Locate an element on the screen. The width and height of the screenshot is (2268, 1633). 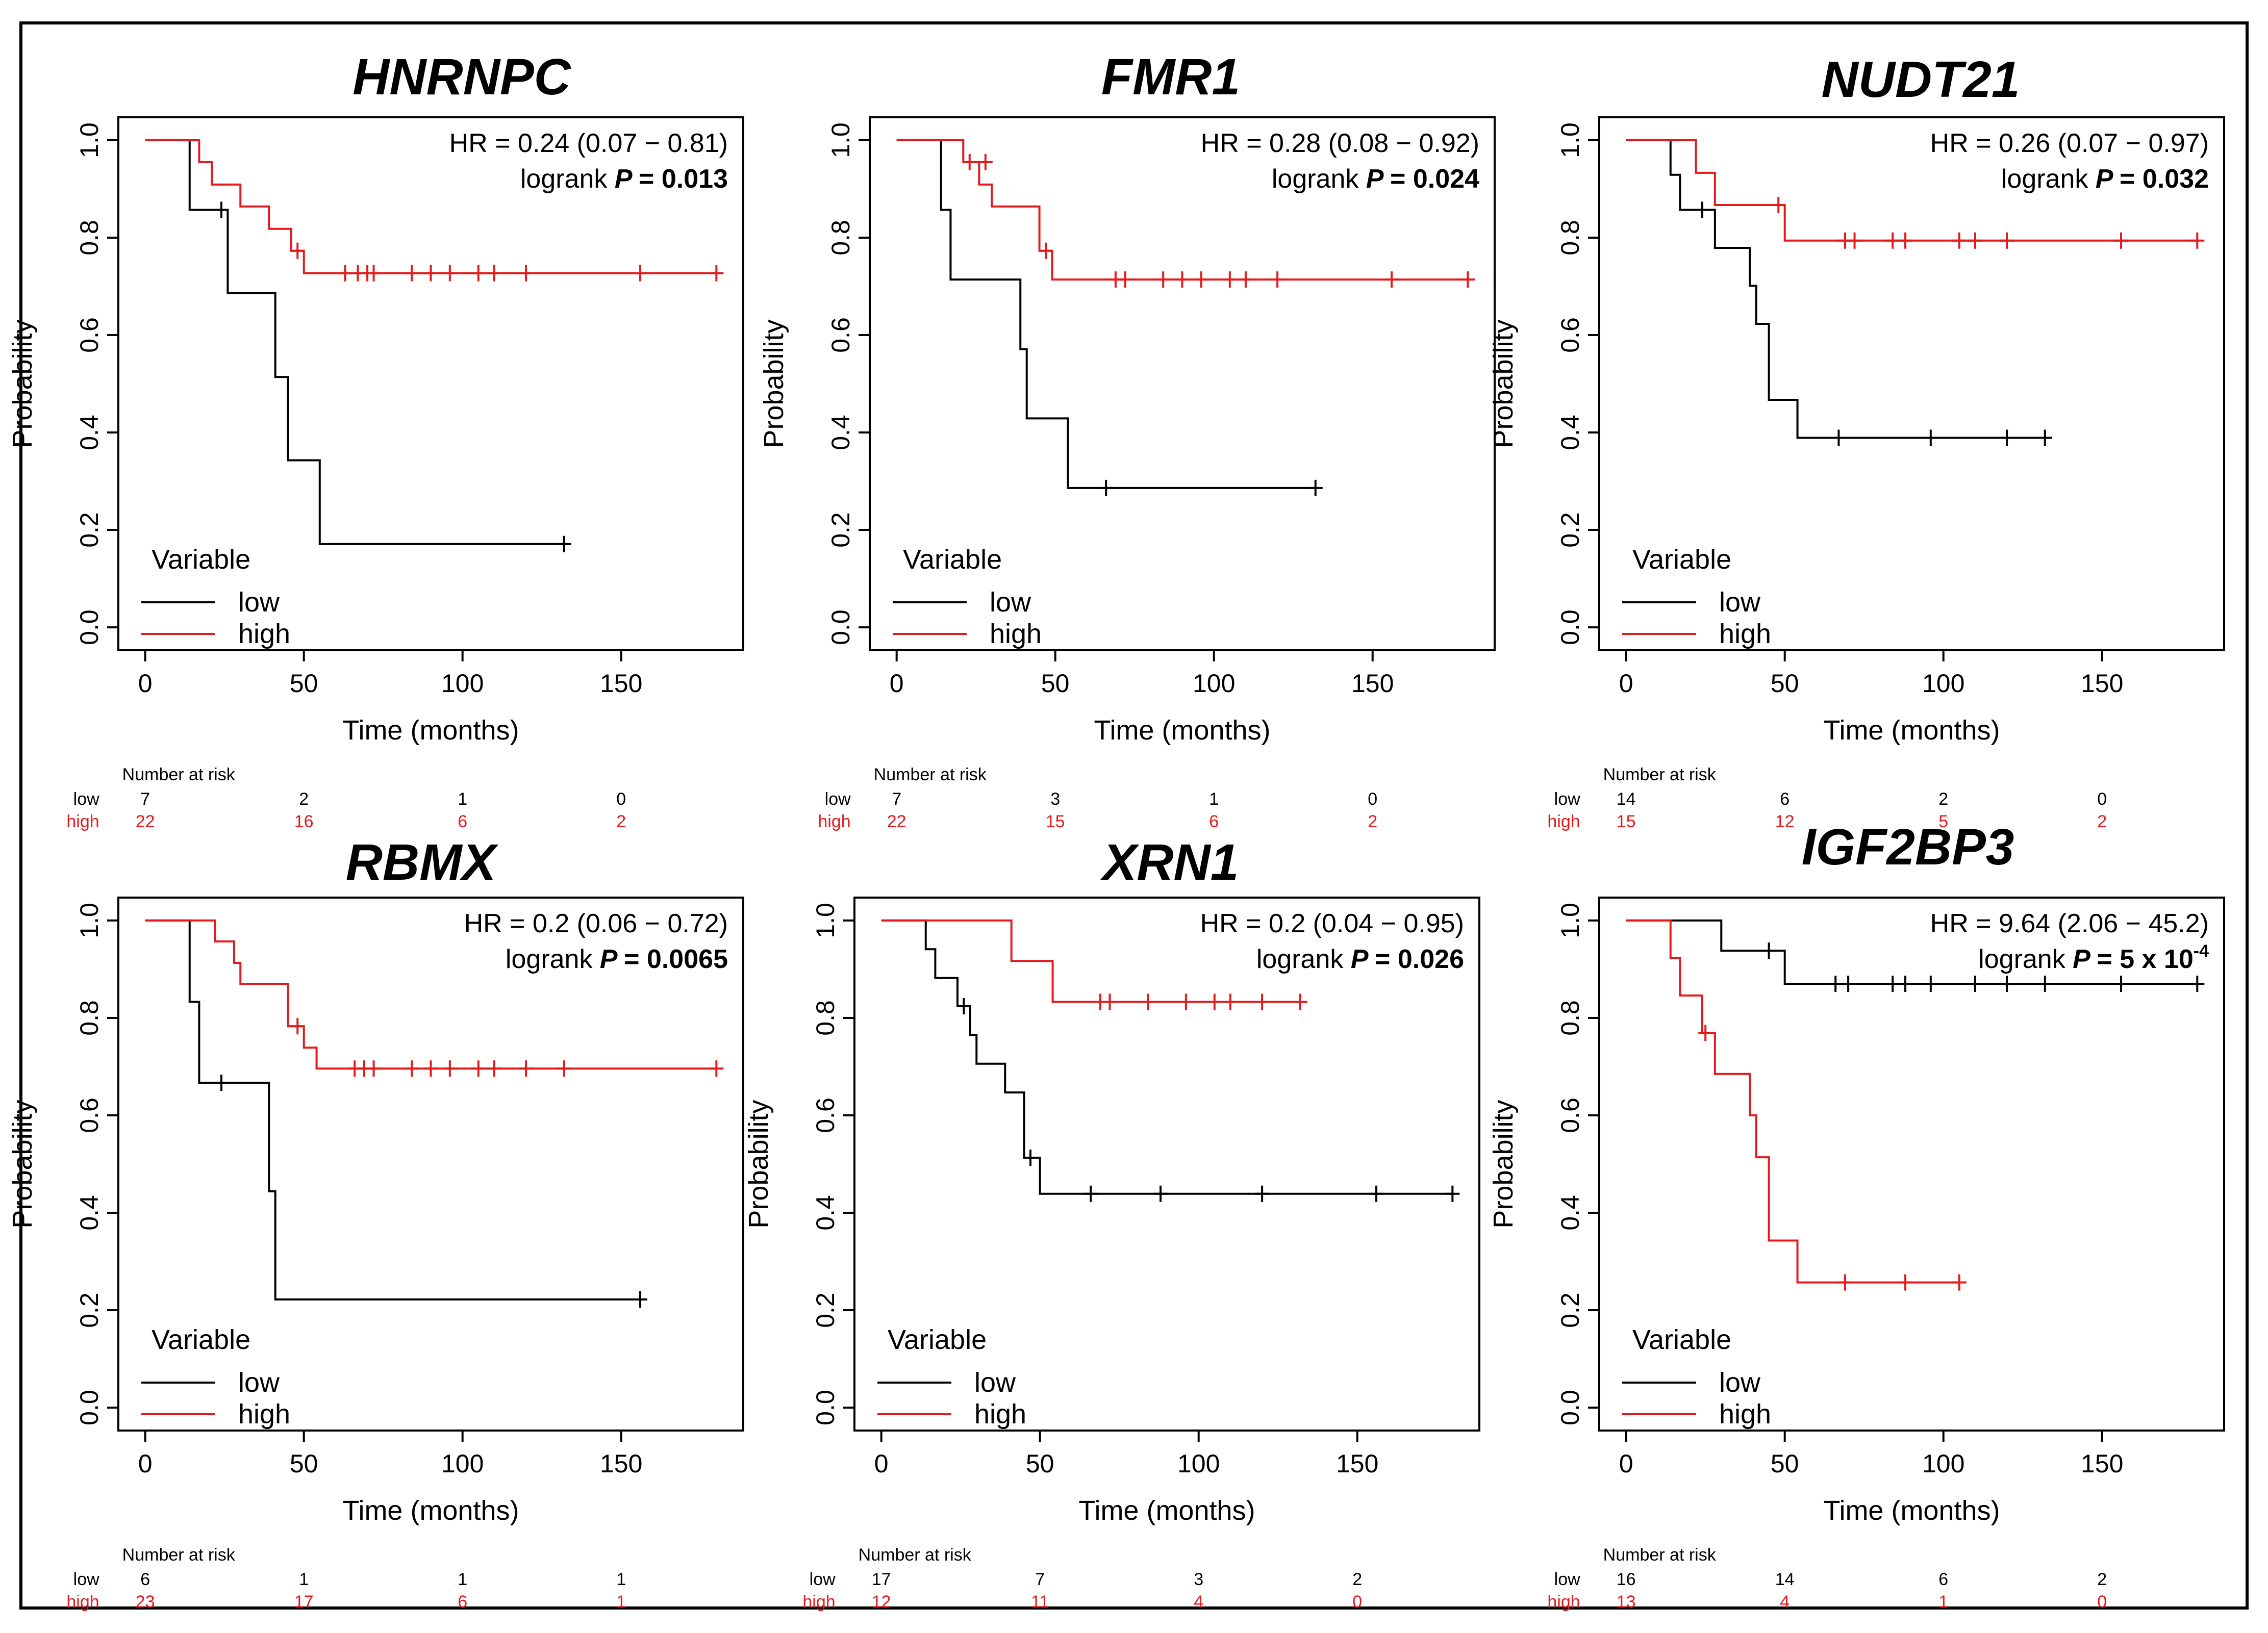
panel-5-y-axis: 0.0 0.2 0.4 0.6 0.8 1.0 Probability is located at coordinates (799, 1164).